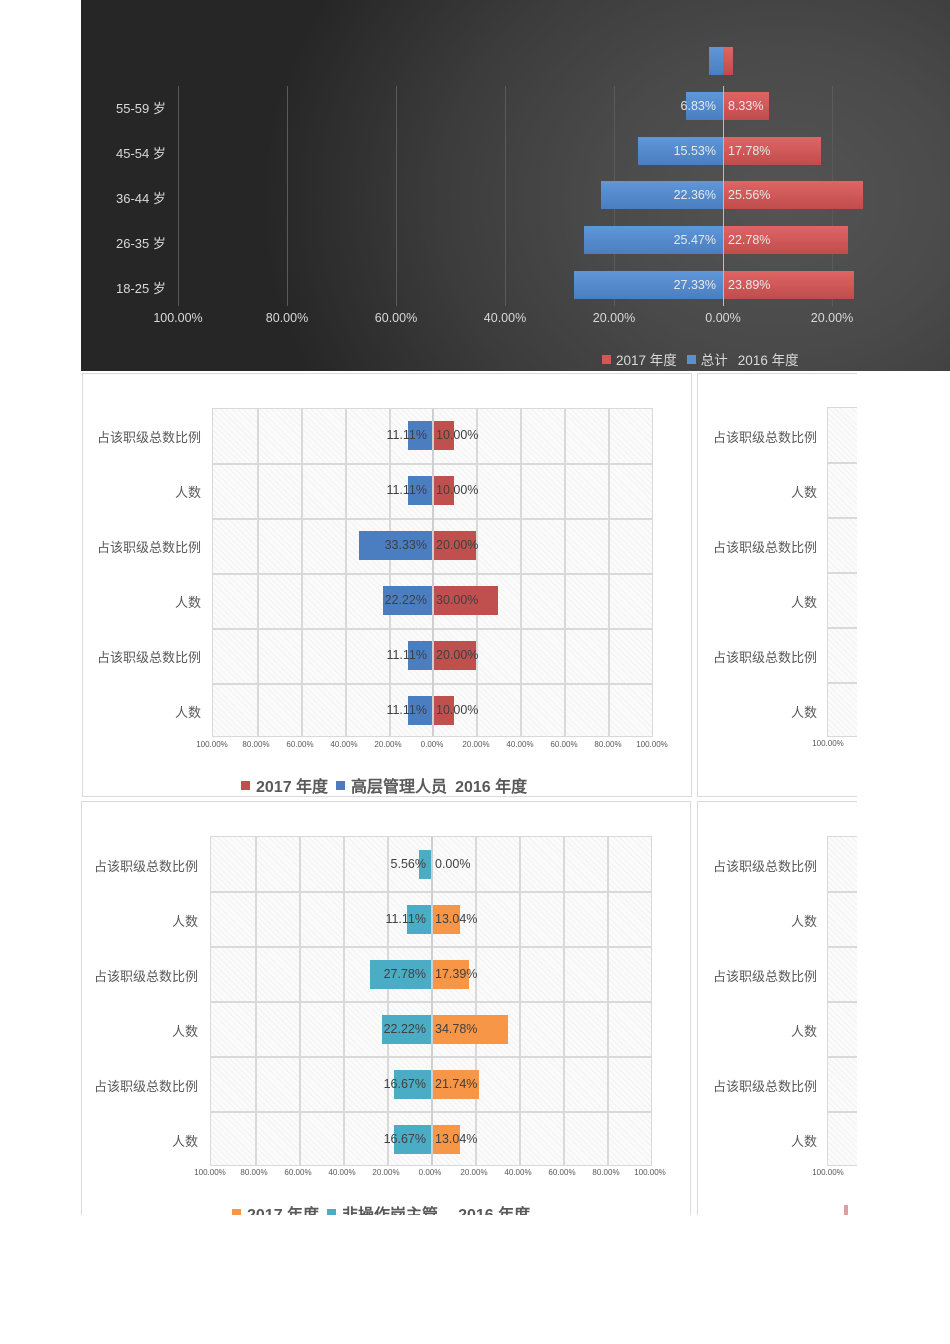 The height and width of the screenshot is (1344, 950). Describe the element at coordinates (749, 195) in the screenshot. I see `value-label: 25.56%` at that location.